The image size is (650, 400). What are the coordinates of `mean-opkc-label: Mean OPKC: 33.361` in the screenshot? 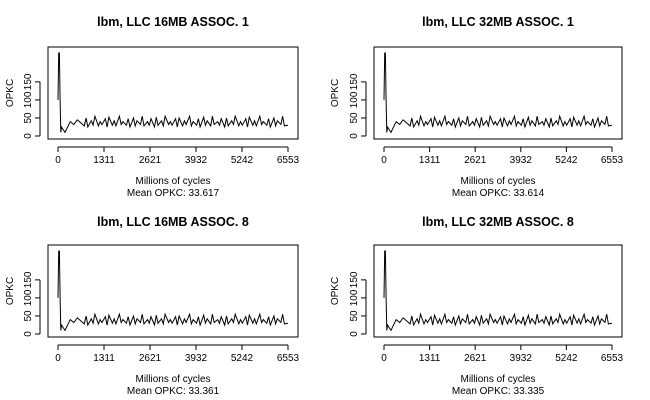 It's located at (173, 391).